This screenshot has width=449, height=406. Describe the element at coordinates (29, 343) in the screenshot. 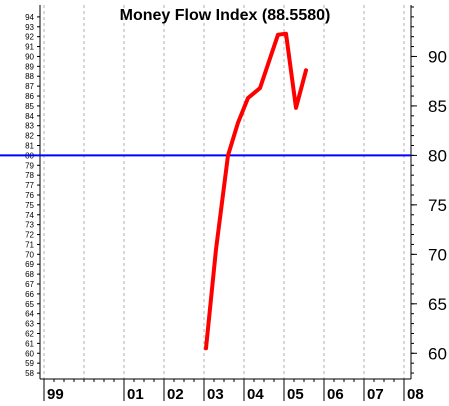

I see `left-tick-label-61: 61` at that location.